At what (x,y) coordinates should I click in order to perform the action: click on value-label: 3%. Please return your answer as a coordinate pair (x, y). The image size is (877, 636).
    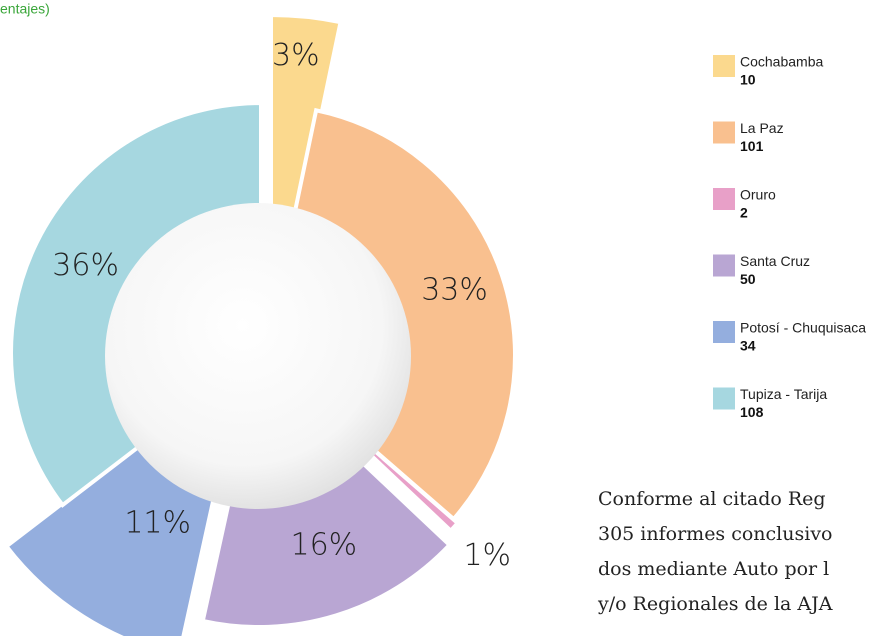
    Looking at the image, I should click on (296, 55).